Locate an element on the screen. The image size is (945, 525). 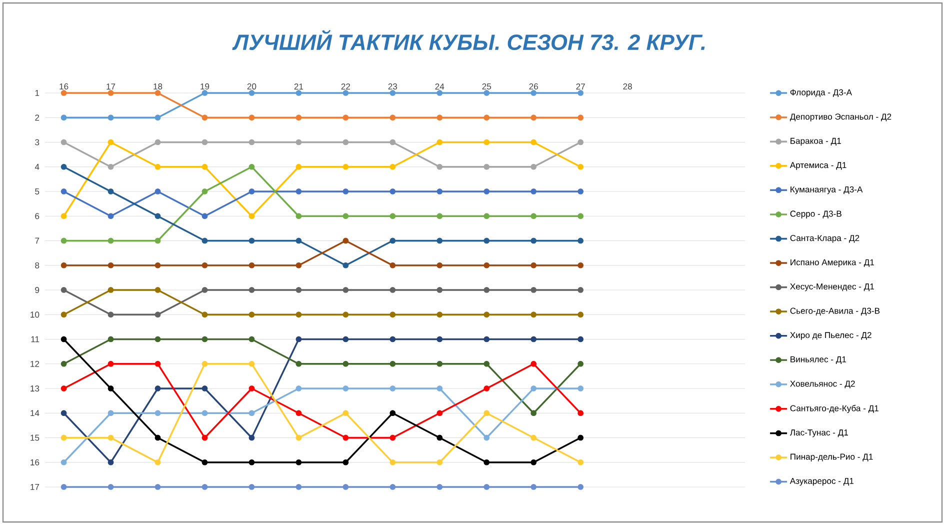
y-tick-label: 5 is located at coordinates (37, 191).